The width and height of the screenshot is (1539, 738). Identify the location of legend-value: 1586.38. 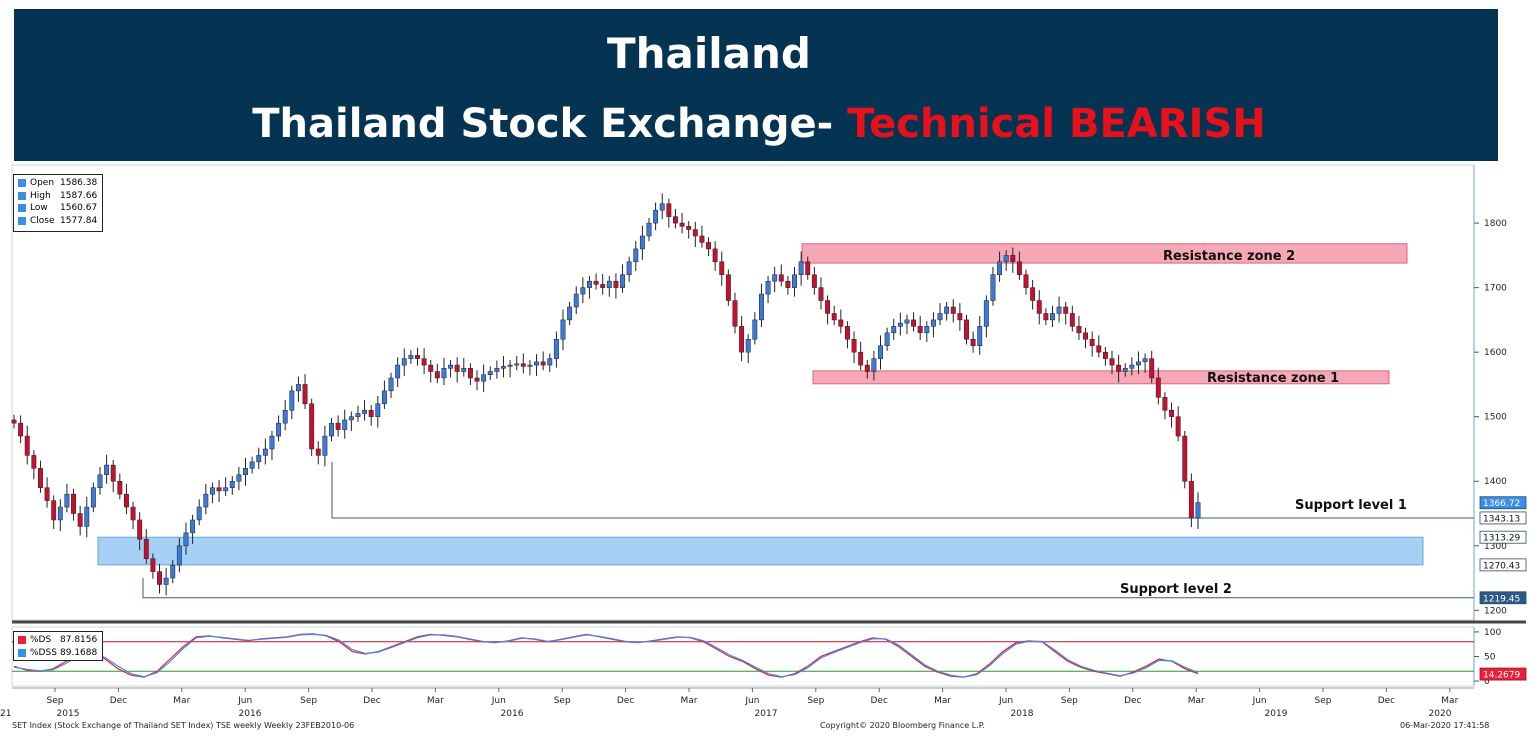
(79, 183).